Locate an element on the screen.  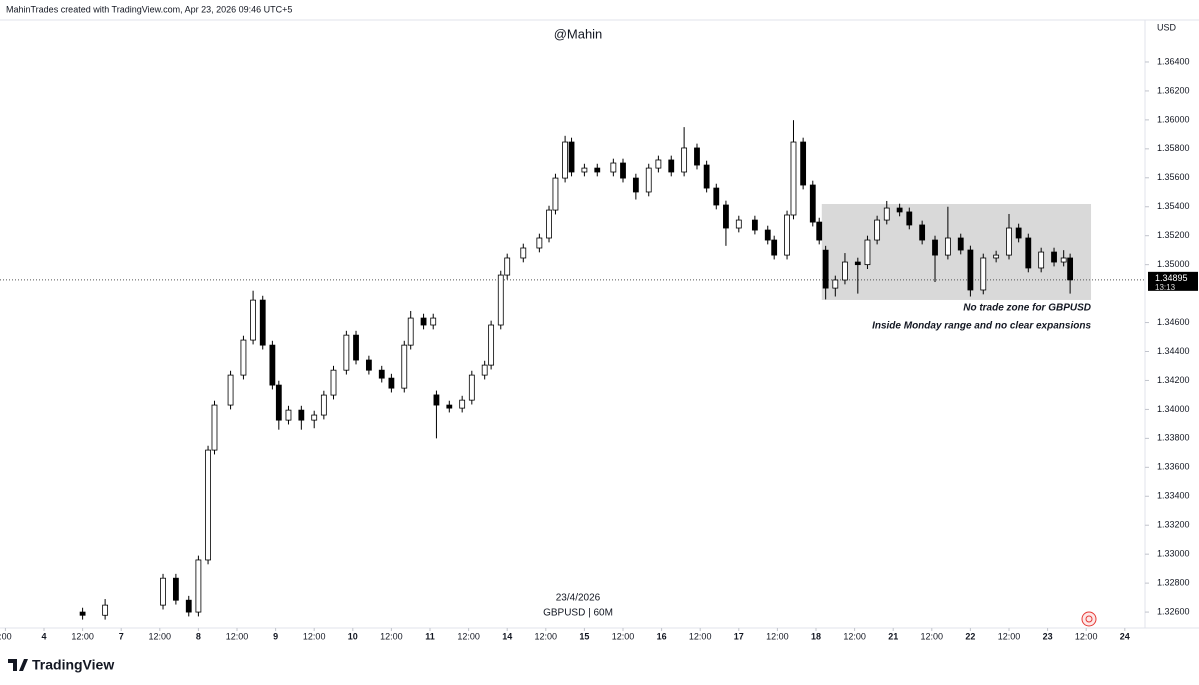
y-tick-label: 1.32800 is located at coordinates (1173, 582).